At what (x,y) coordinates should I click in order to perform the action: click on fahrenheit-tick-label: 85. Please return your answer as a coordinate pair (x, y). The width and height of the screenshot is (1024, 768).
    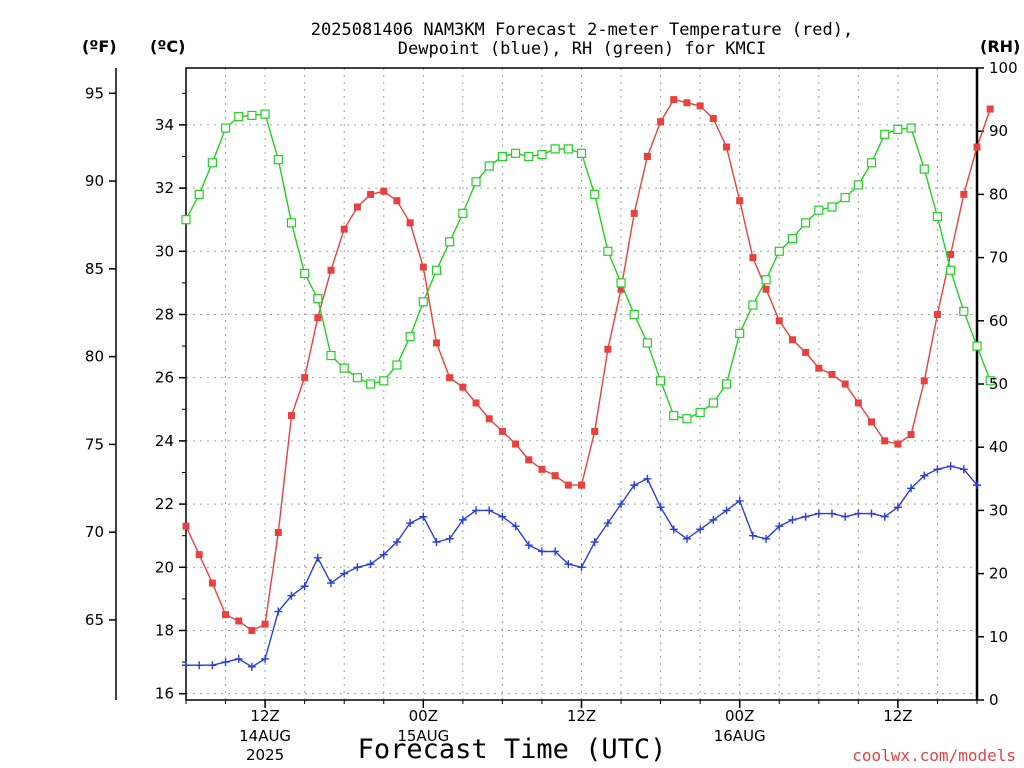
    Looking at the image, I should click on (94, 269).